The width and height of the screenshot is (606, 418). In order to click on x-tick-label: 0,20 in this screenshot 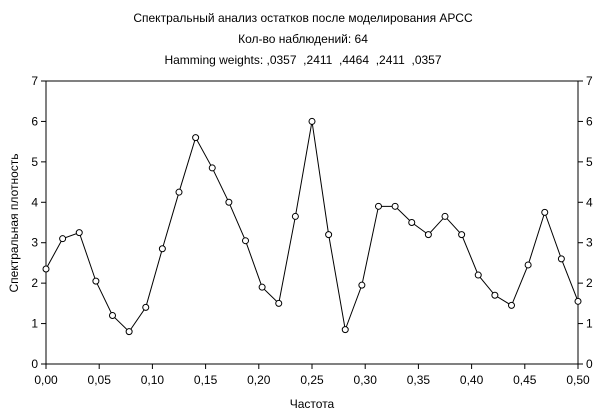, I will do `click(259, 380)`.